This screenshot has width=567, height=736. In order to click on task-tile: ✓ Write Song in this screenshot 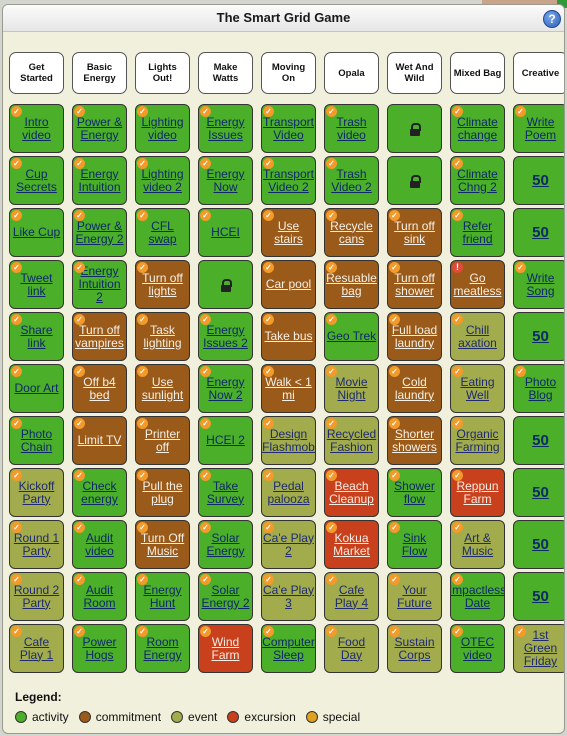, I will do `click(538, 284)`.